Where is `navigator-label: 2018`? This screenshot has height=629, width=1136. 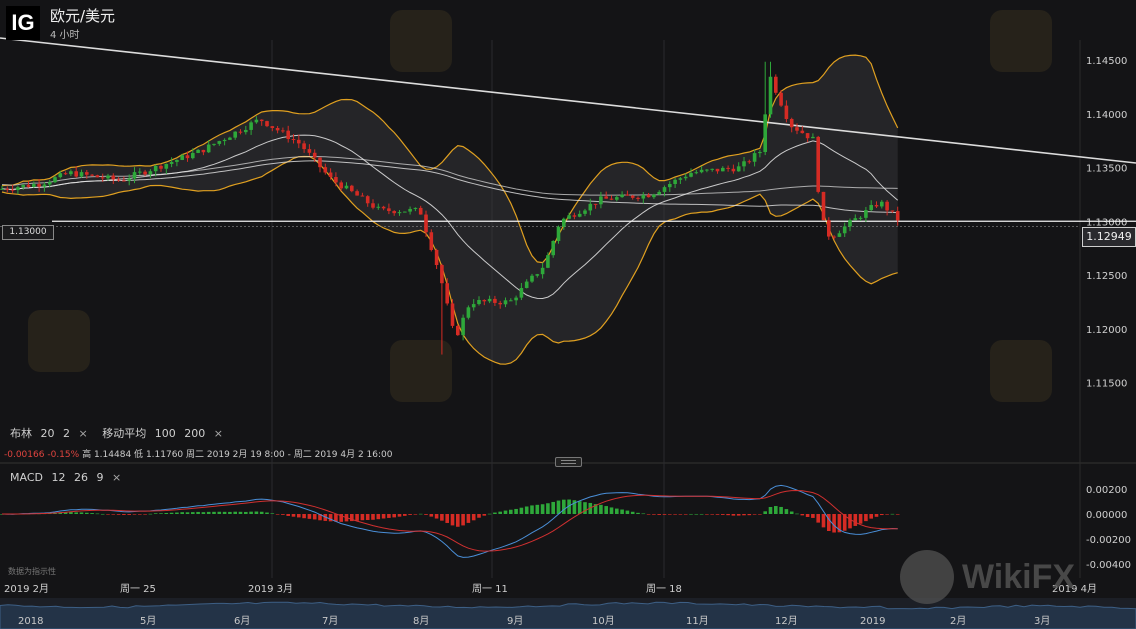 navigator-label: 2018 is located at coordinates (30, 621).